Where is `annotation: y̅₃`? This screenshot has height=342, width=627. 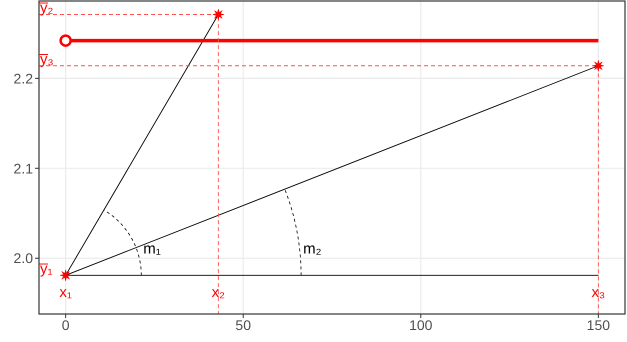
annotation: y̅₃ is located at coordinates (46, 59).